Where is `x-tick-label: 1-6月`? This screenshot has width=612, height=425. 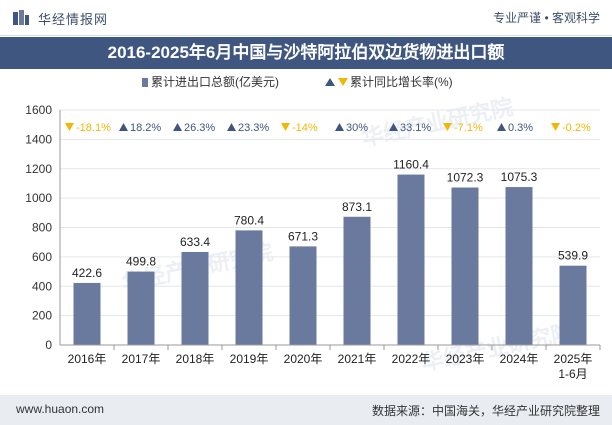 x-tick-label: 1-6月 is located at coordinates (572, 374).